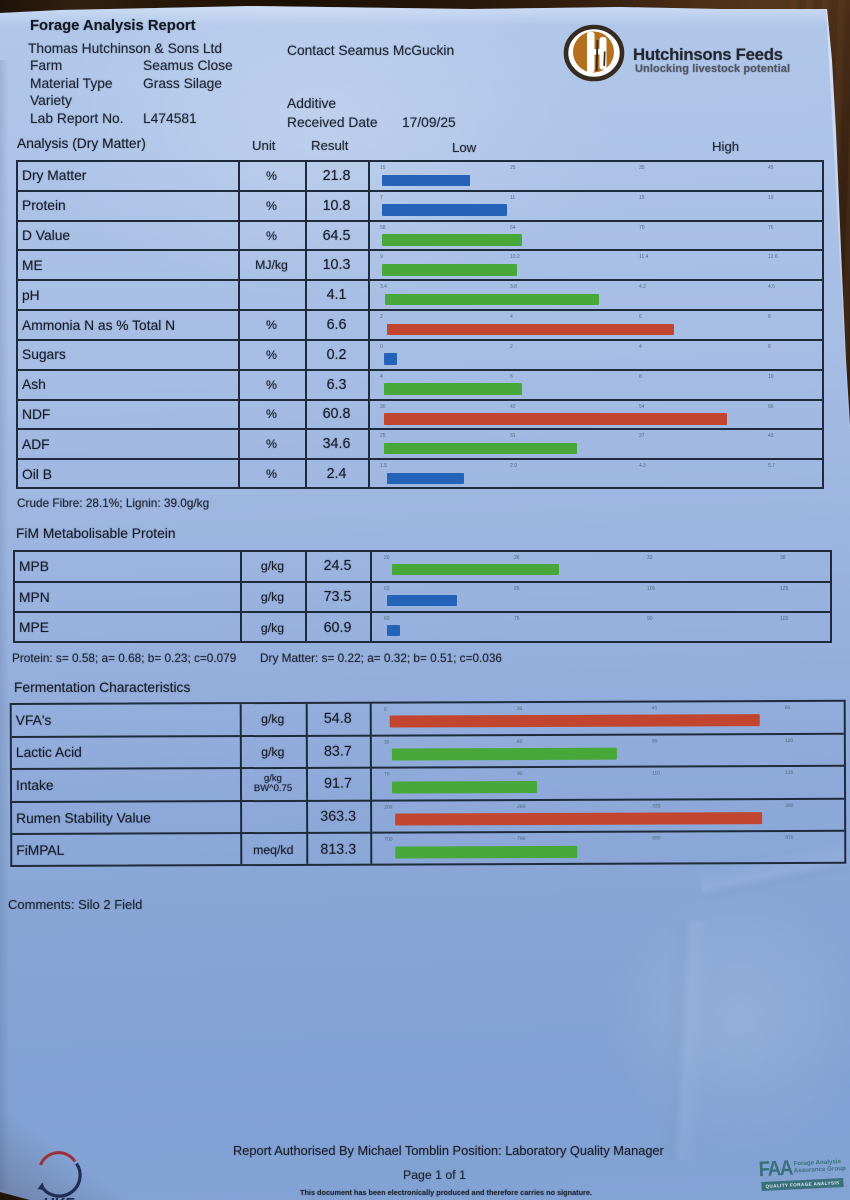 This screenshot has height=1200, width=850. Describe the element at coordinates (59, 1197) in the screenshot. I see `svg-text: UKF` at that location.